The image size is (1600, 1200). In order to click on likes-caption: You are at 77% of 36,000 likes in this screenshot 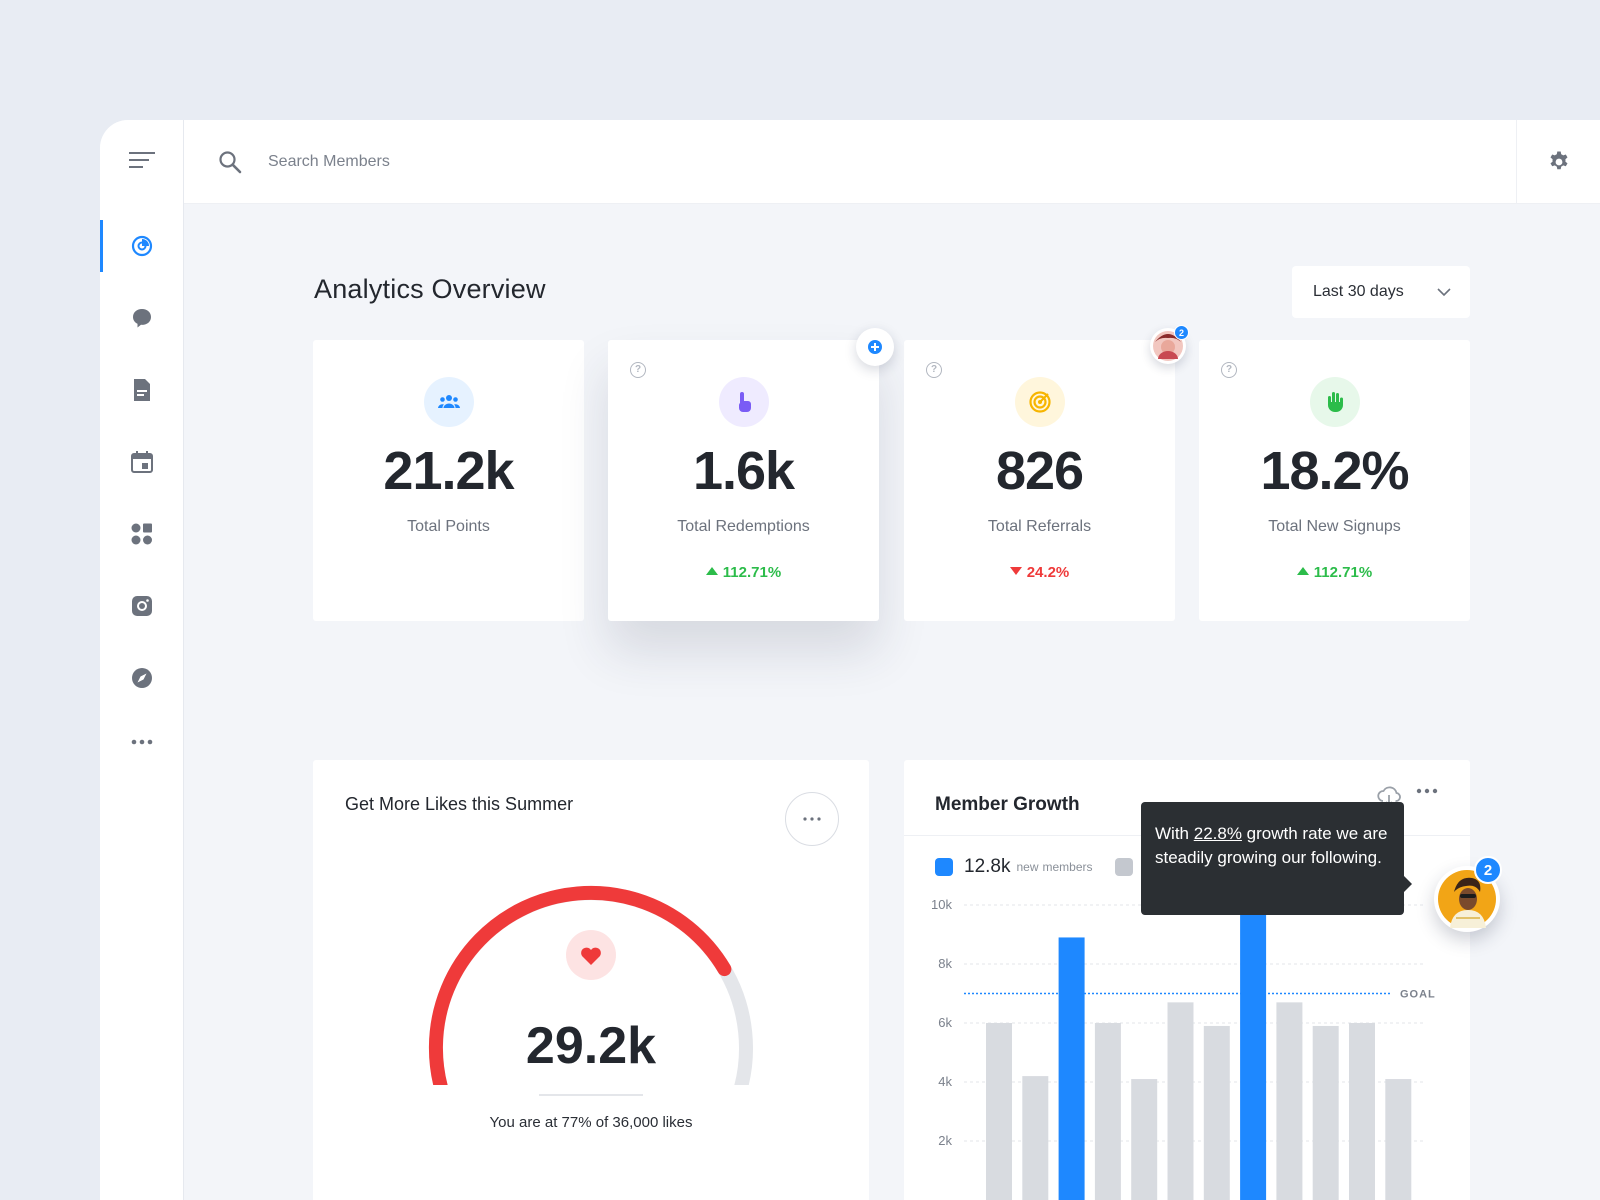, I will do `click(591, 1122)`.